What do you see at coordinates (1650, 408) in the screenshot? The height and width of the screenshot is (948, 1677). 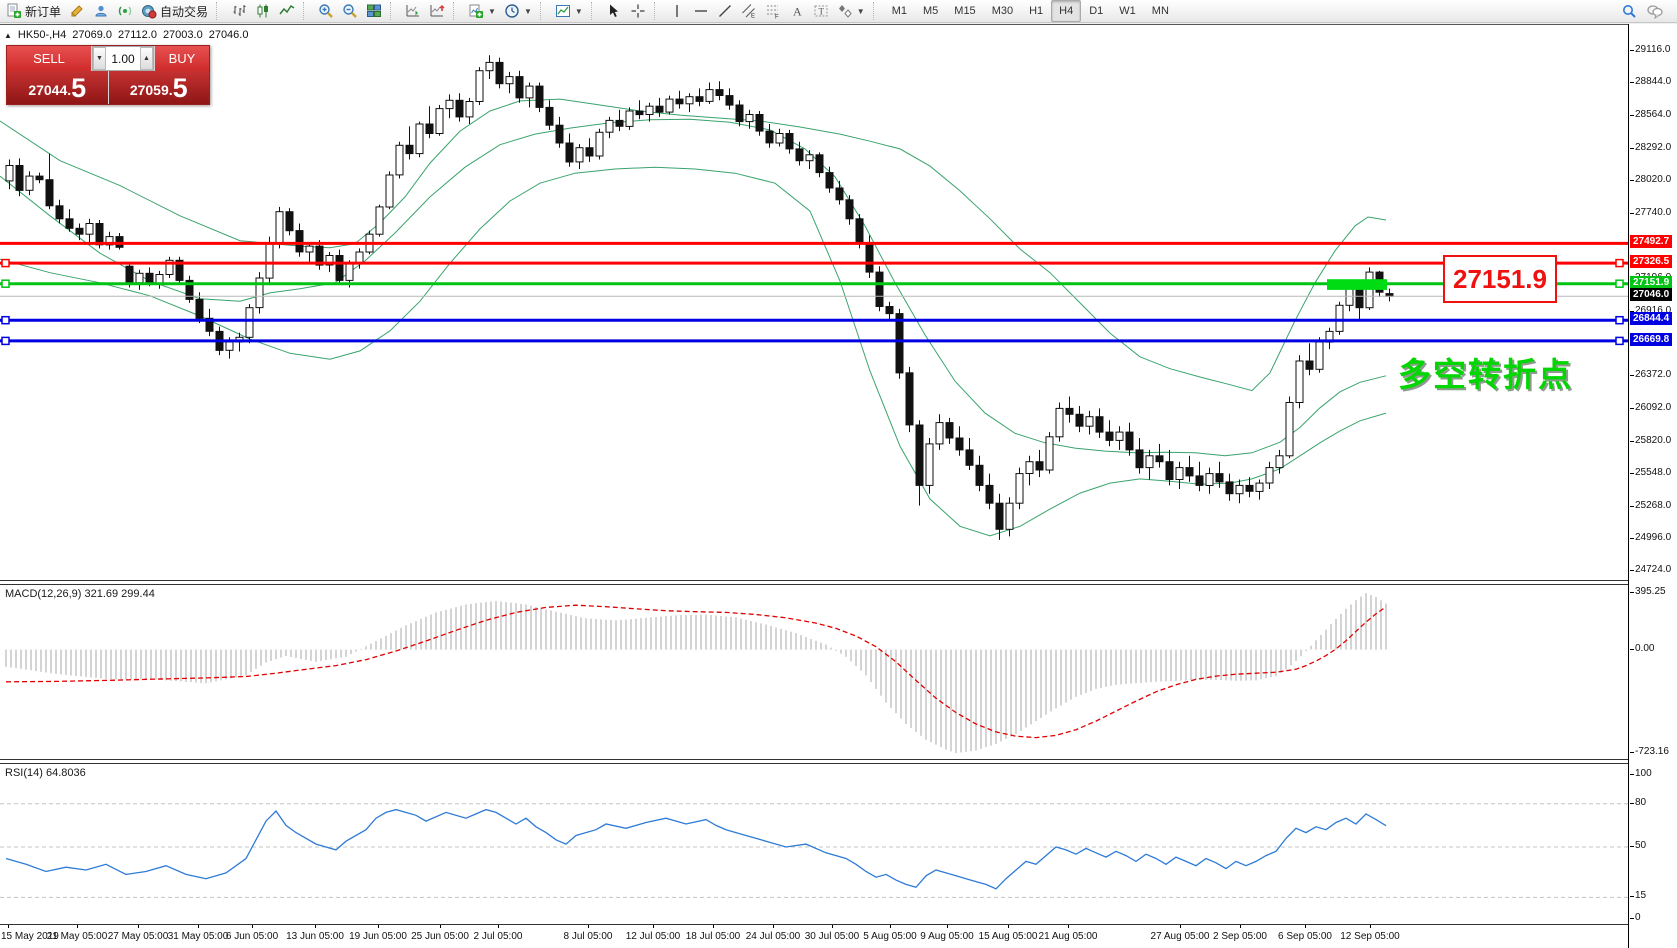 I see `price-tick: 26092.0` at bounding box center [1650, 408].